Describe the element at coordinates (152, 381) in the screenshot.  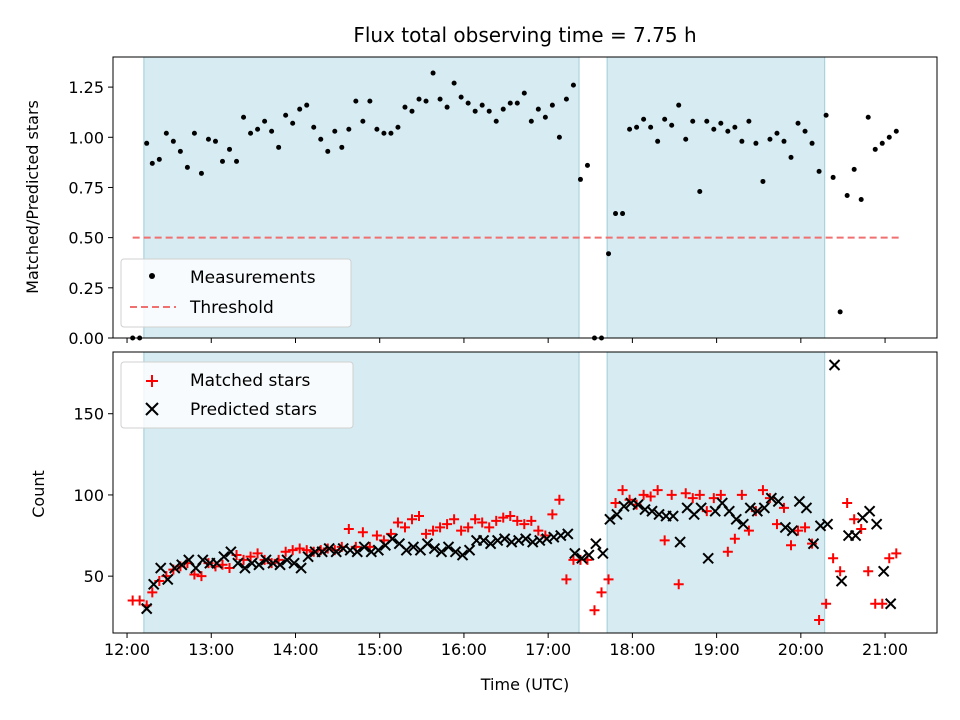
I see `legend-matched-marker` at that location.